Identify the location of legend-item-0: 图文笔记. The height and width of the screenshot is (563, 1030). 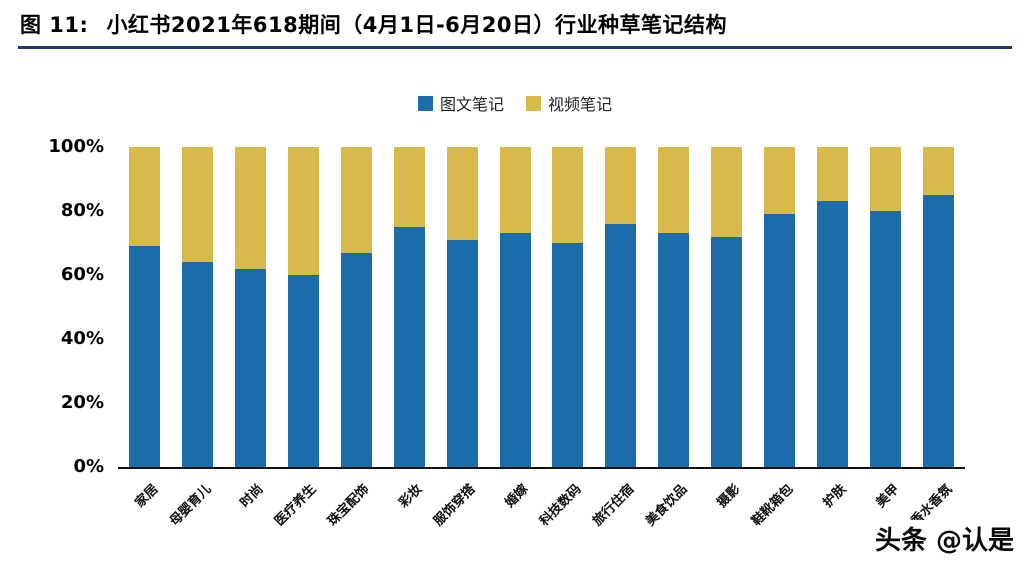
(460, 103).